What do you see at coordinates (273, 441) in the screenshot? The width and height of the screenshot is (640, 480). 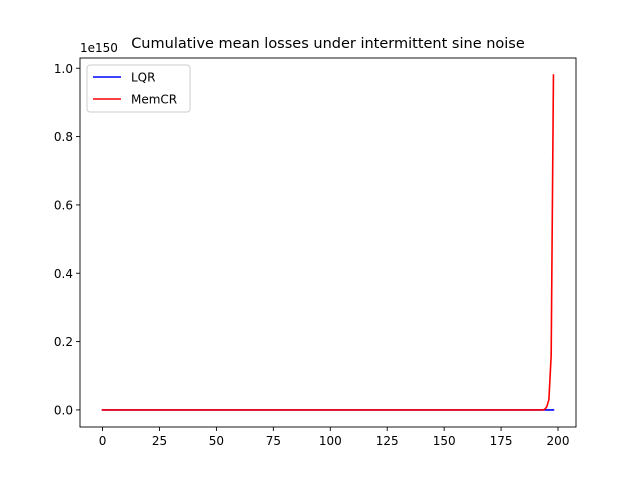 I see `x-tick-label: 75` at bounding box center [273, 441].